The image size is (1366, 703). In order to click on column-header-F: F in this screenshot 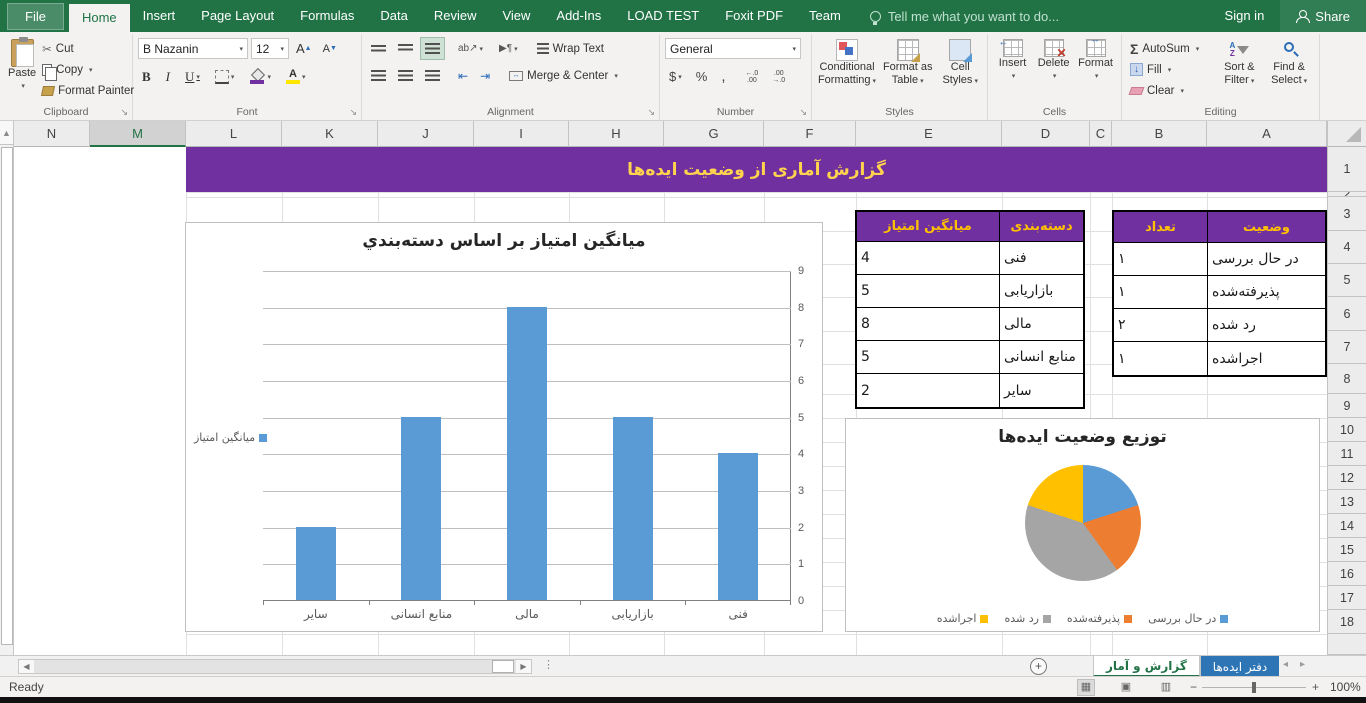, I will do `click(810, 134)`.